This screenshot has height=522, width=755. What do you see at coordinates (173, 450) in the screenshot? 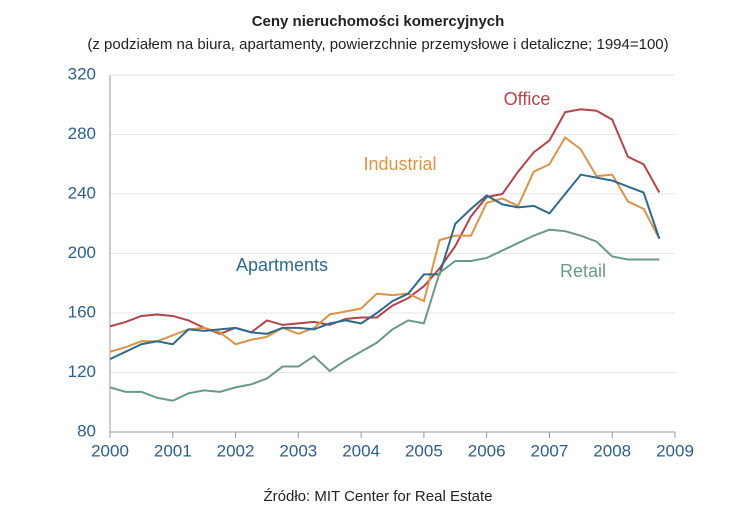
I see `x-tick-label: 2001` at bounding box center [173, 450].